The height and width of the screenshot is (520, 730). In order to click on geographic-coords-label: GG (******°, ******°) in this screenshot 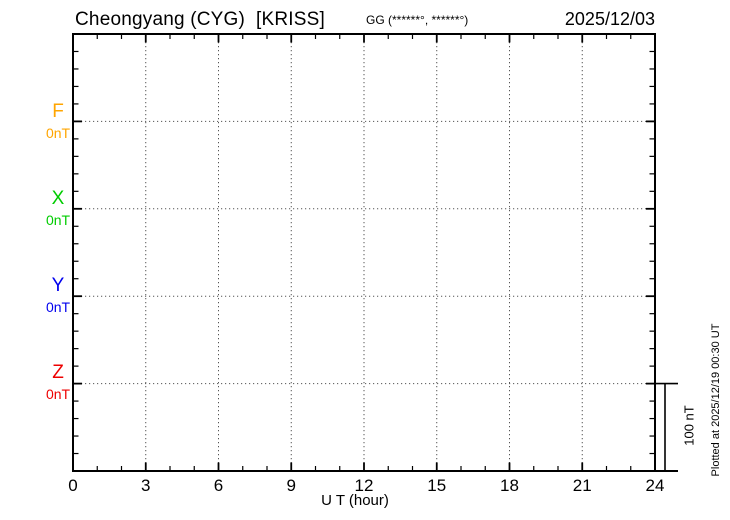, I will do `click(417, 20)`.